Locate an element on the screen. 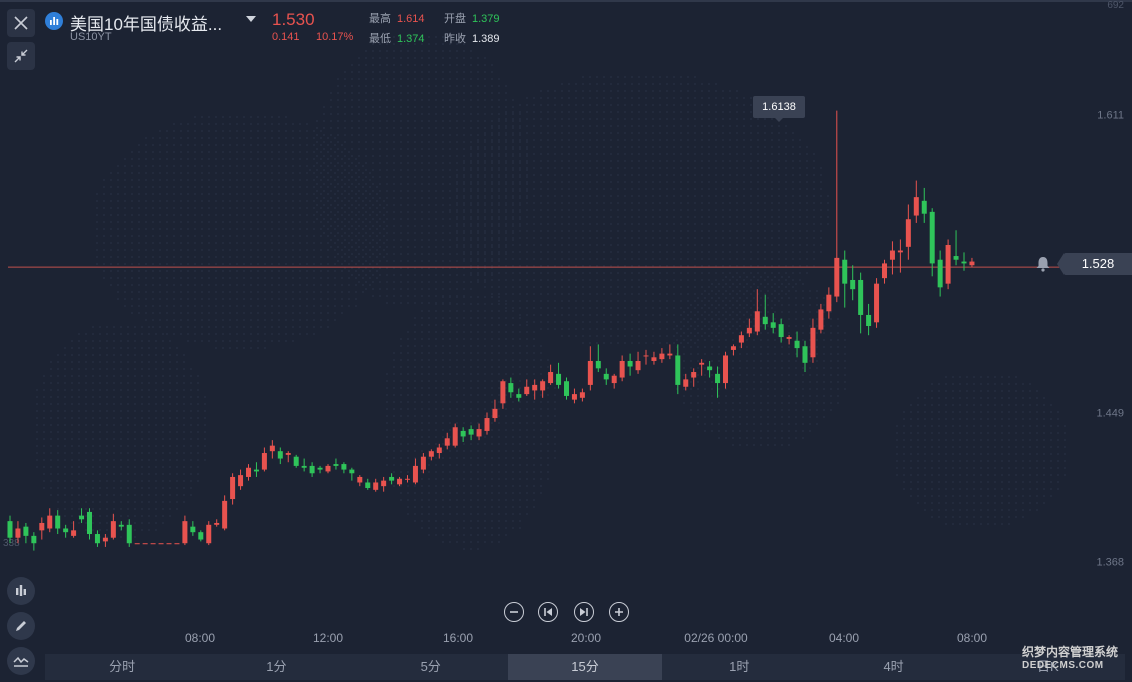 This screenshot has width=1132, height=682. zoom-in-button is located at coordinates (619, 612).